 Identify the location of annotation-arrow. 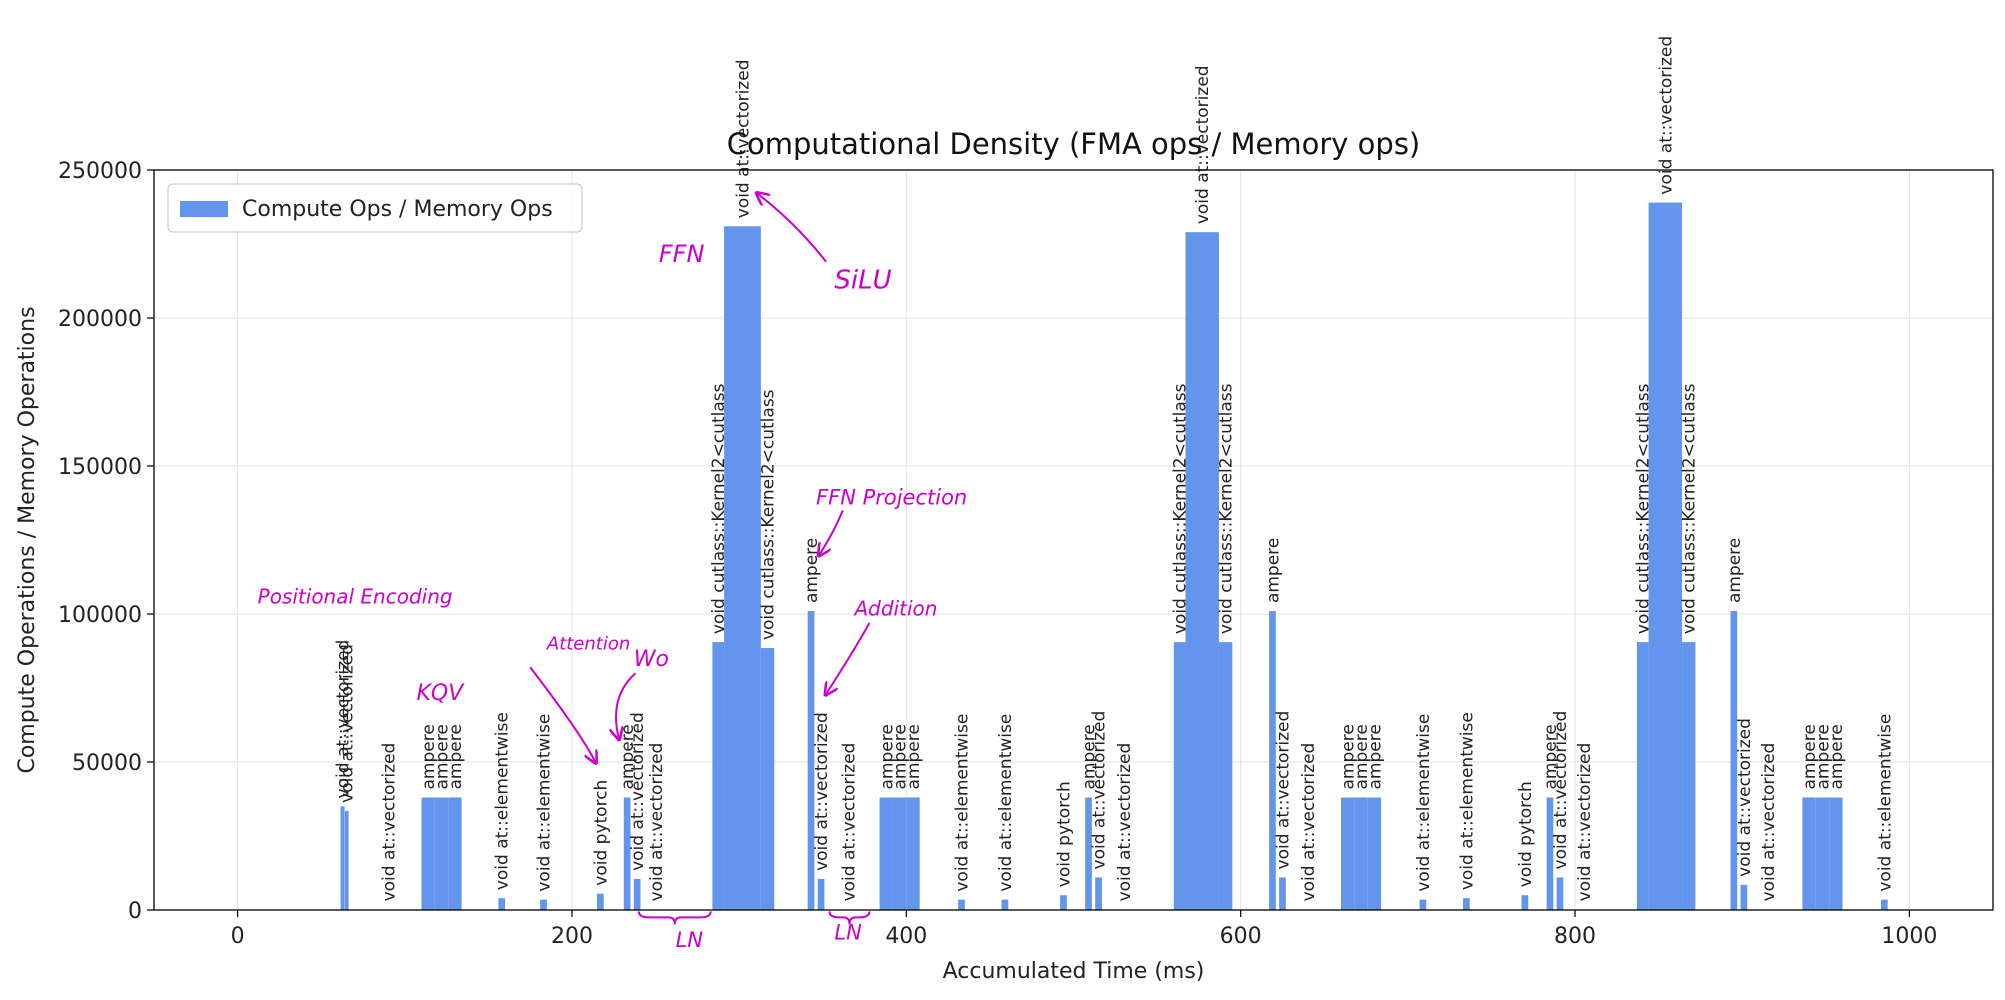
(831, 532).